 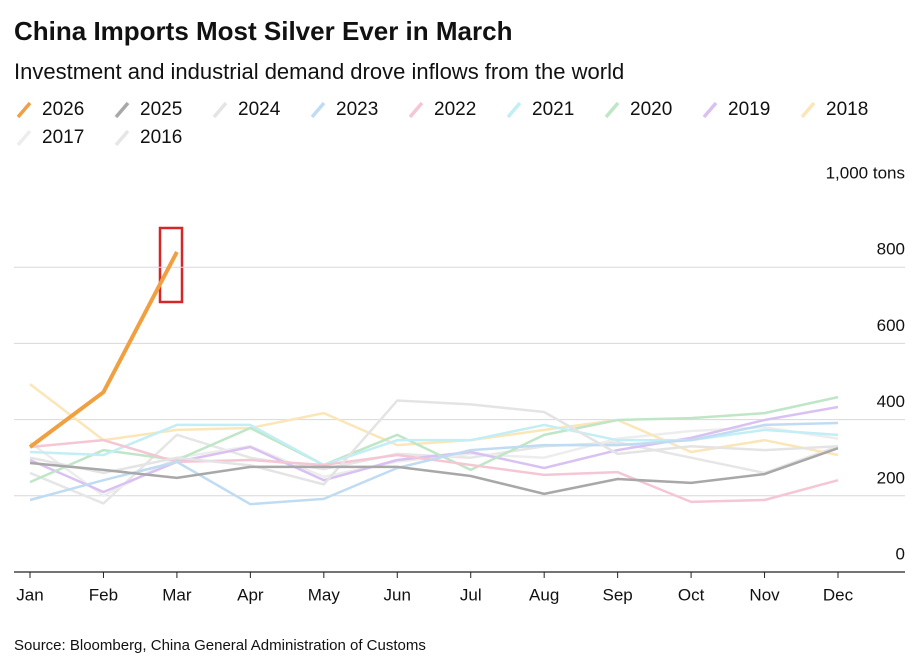 What do you see at coordinates (749, 109) in the screenshot?
I see `legend-label: 2019` at bounding box center [749, 109].